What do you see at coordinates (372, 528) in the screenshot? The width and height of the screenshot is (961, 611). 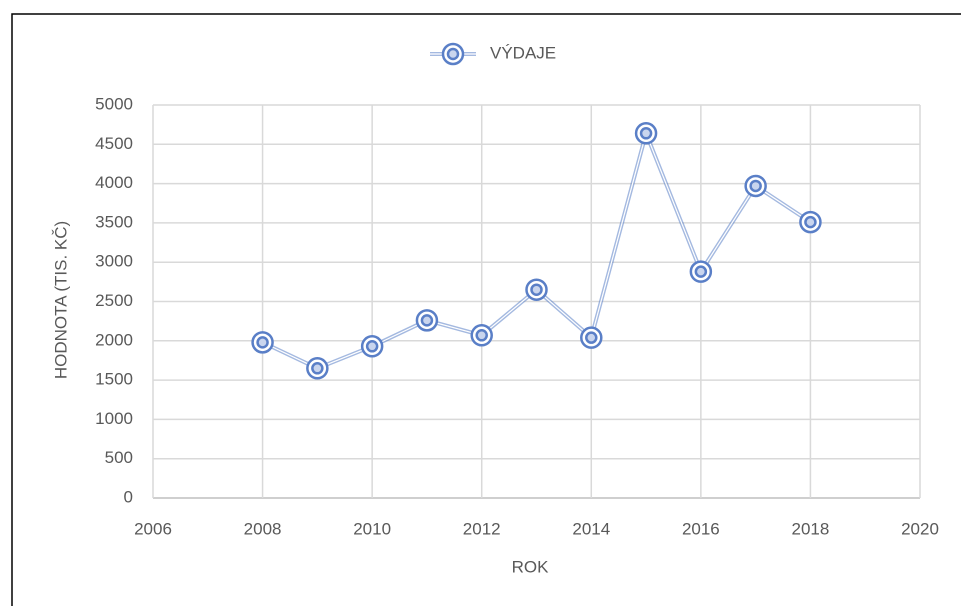 I see `x-tick-label: 2010` at bounding box center [372, 528].